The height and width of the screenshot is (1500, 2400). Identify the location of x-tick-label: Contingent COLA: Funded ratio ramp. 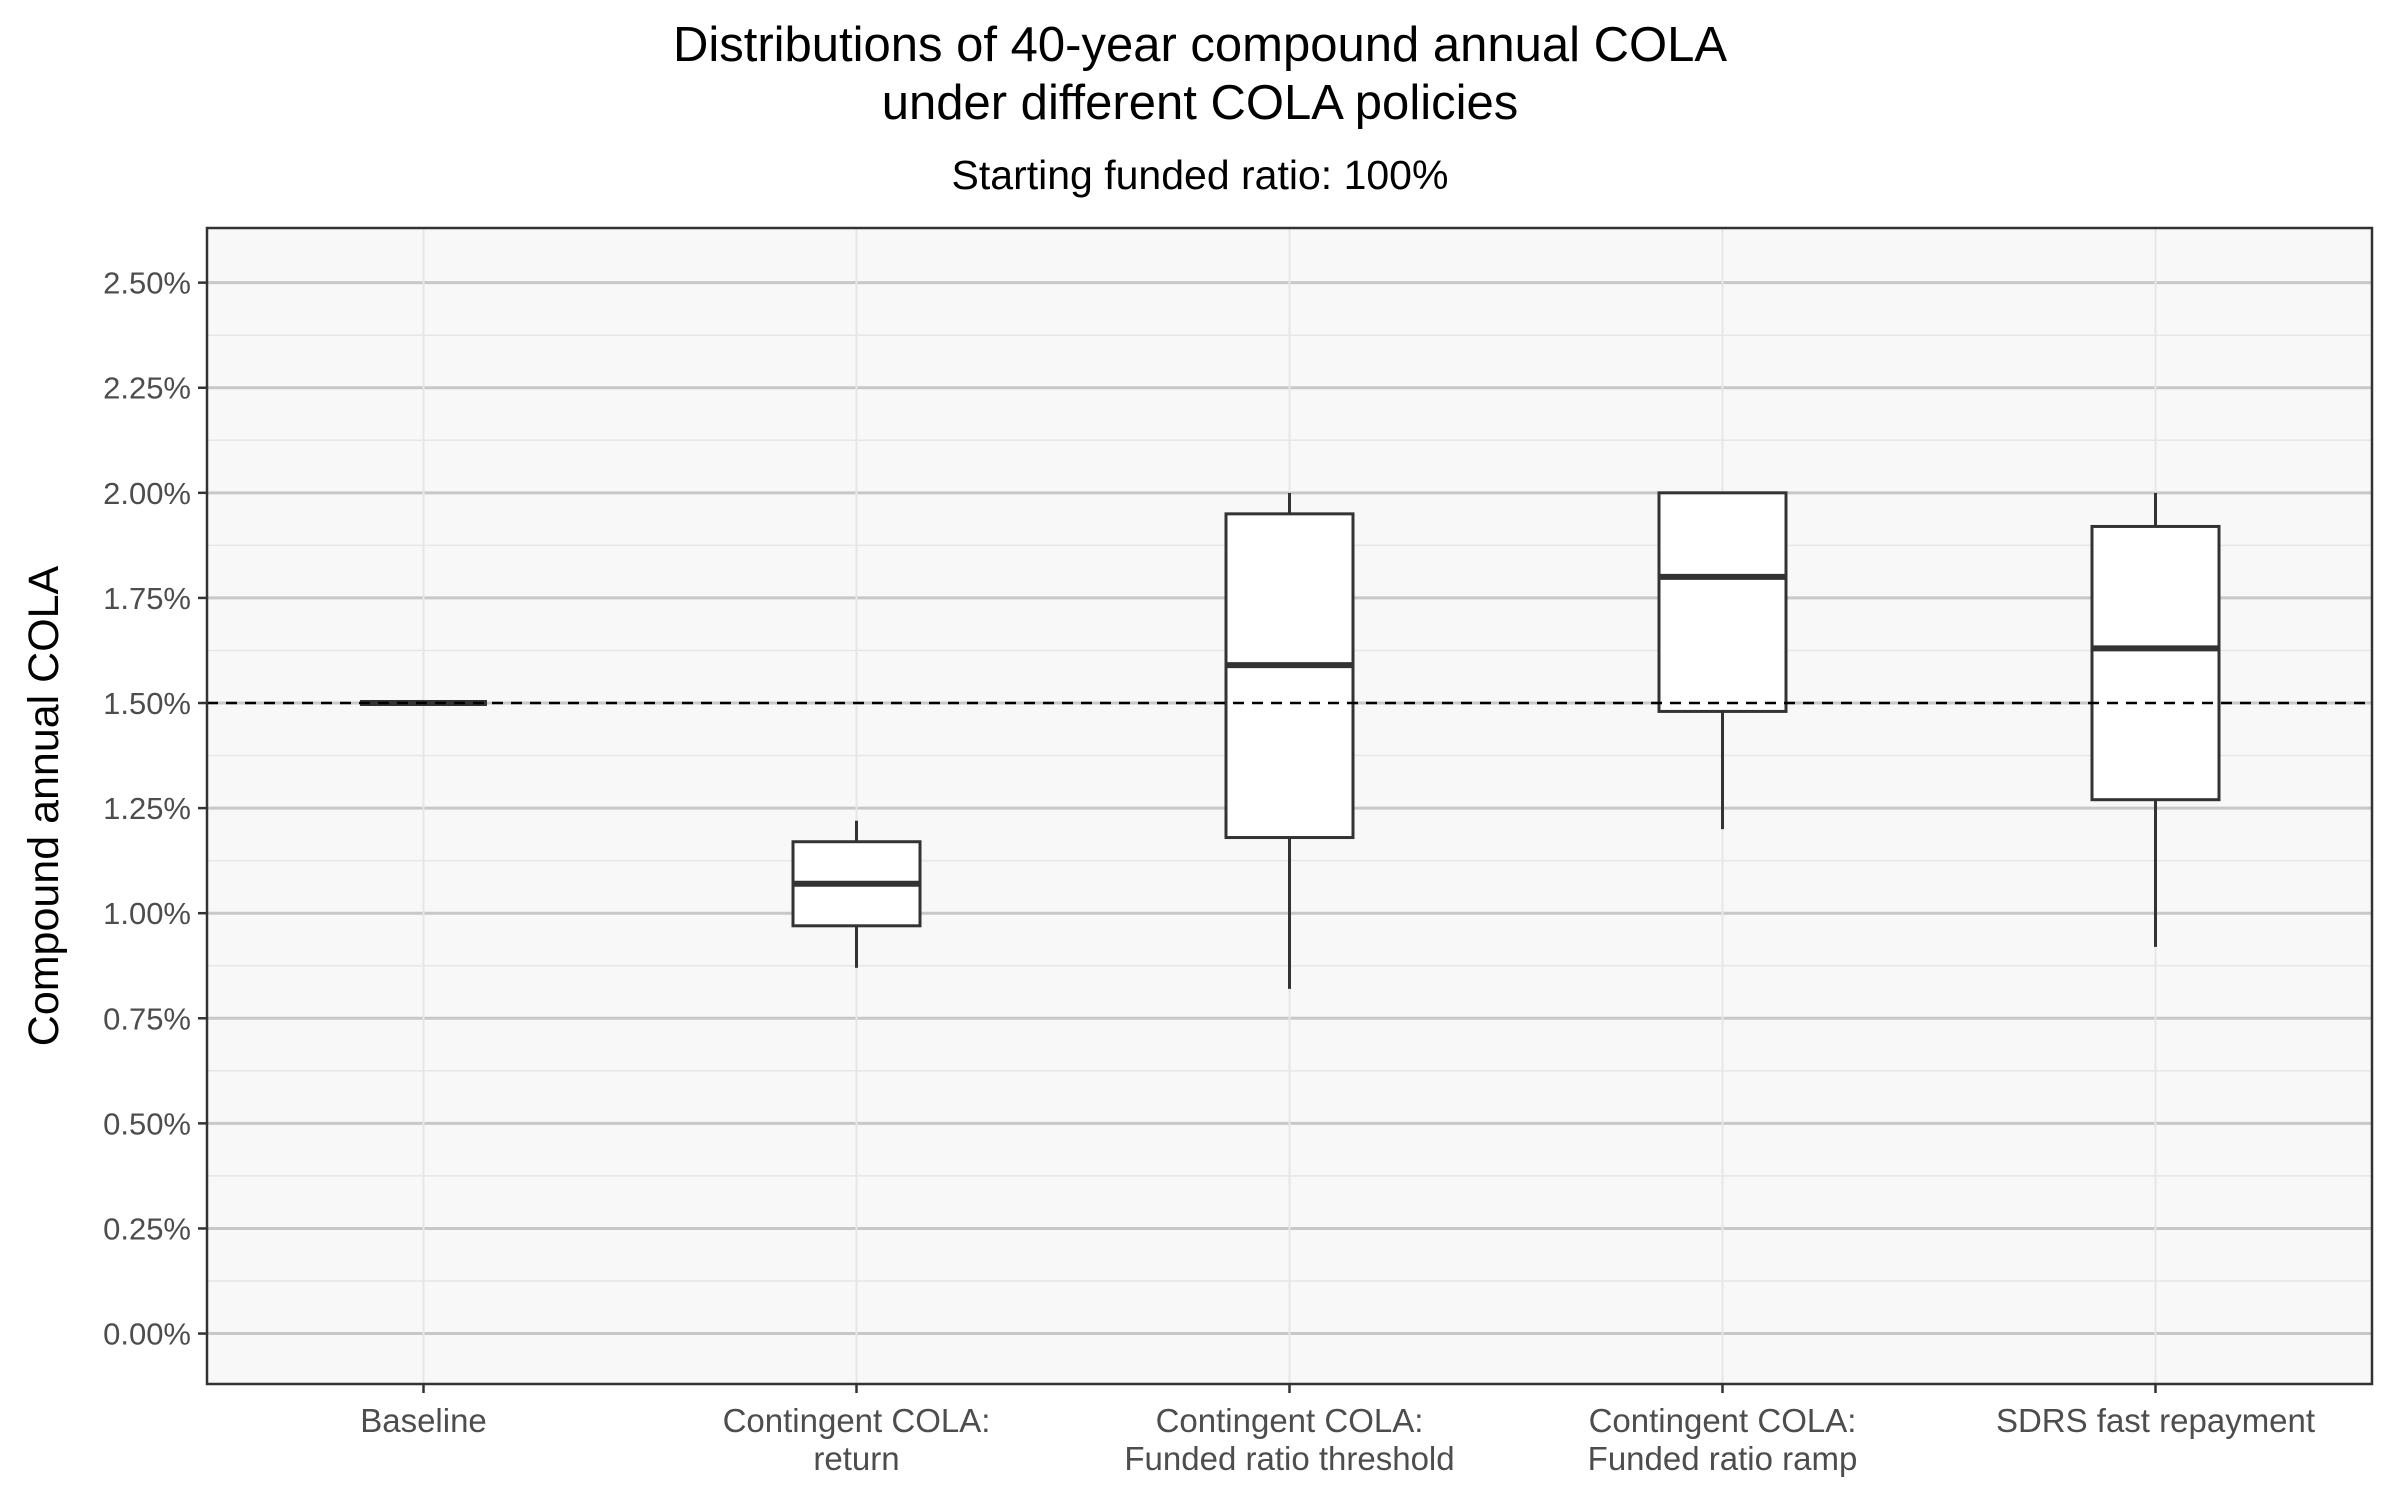
(1723, 1439).